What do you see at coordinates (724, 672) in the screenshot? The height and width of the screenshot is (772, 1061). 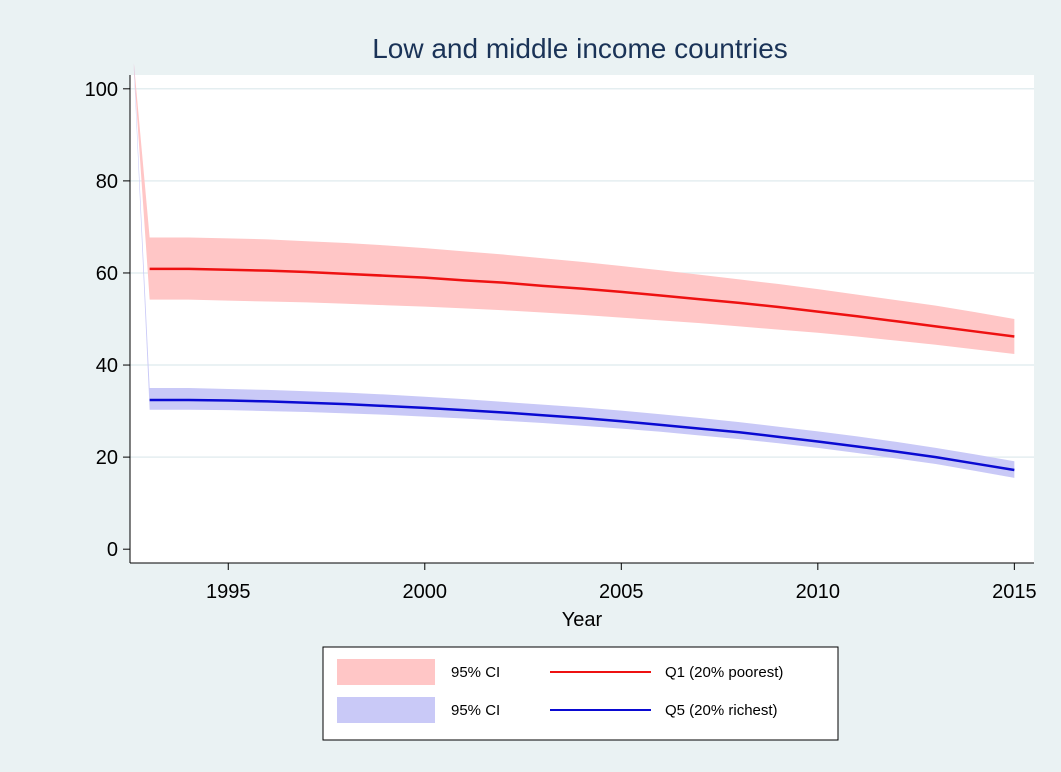 I see `legend-series-label: Q1 (20% poorest)` at bounding box center [724, 672].